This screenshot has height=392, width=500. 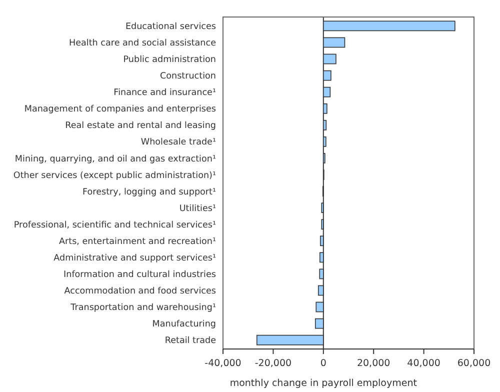 I want to click on y-tick-label: Educational services, so click(x=170, y=27).